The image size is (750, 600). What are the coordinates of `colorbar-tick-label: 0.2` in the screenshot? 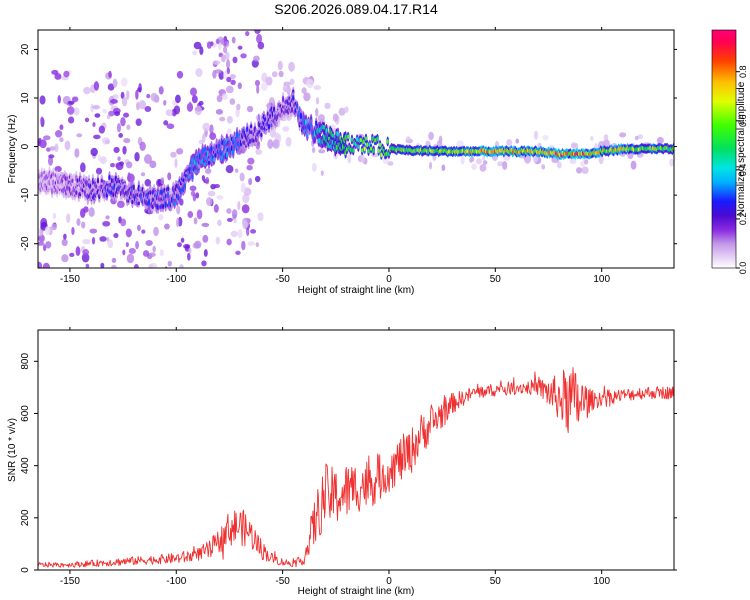 It's located at (743, 219).